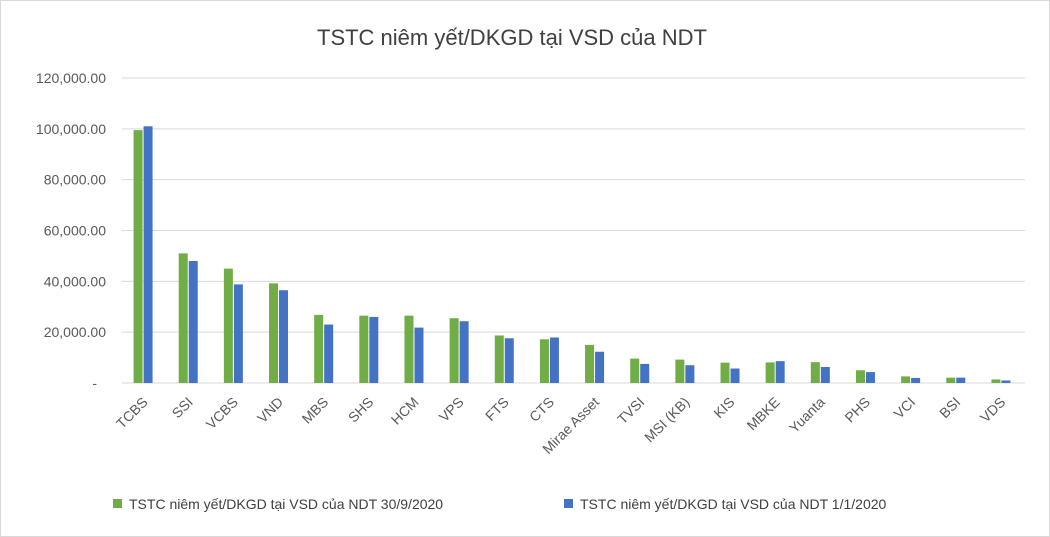 The height and width of the screenshot is (537, 1050). What do you see at coordinates (274, 333) in the screenshot?
I see `bar-series-1-vnd` at bounding box center [274, 333].